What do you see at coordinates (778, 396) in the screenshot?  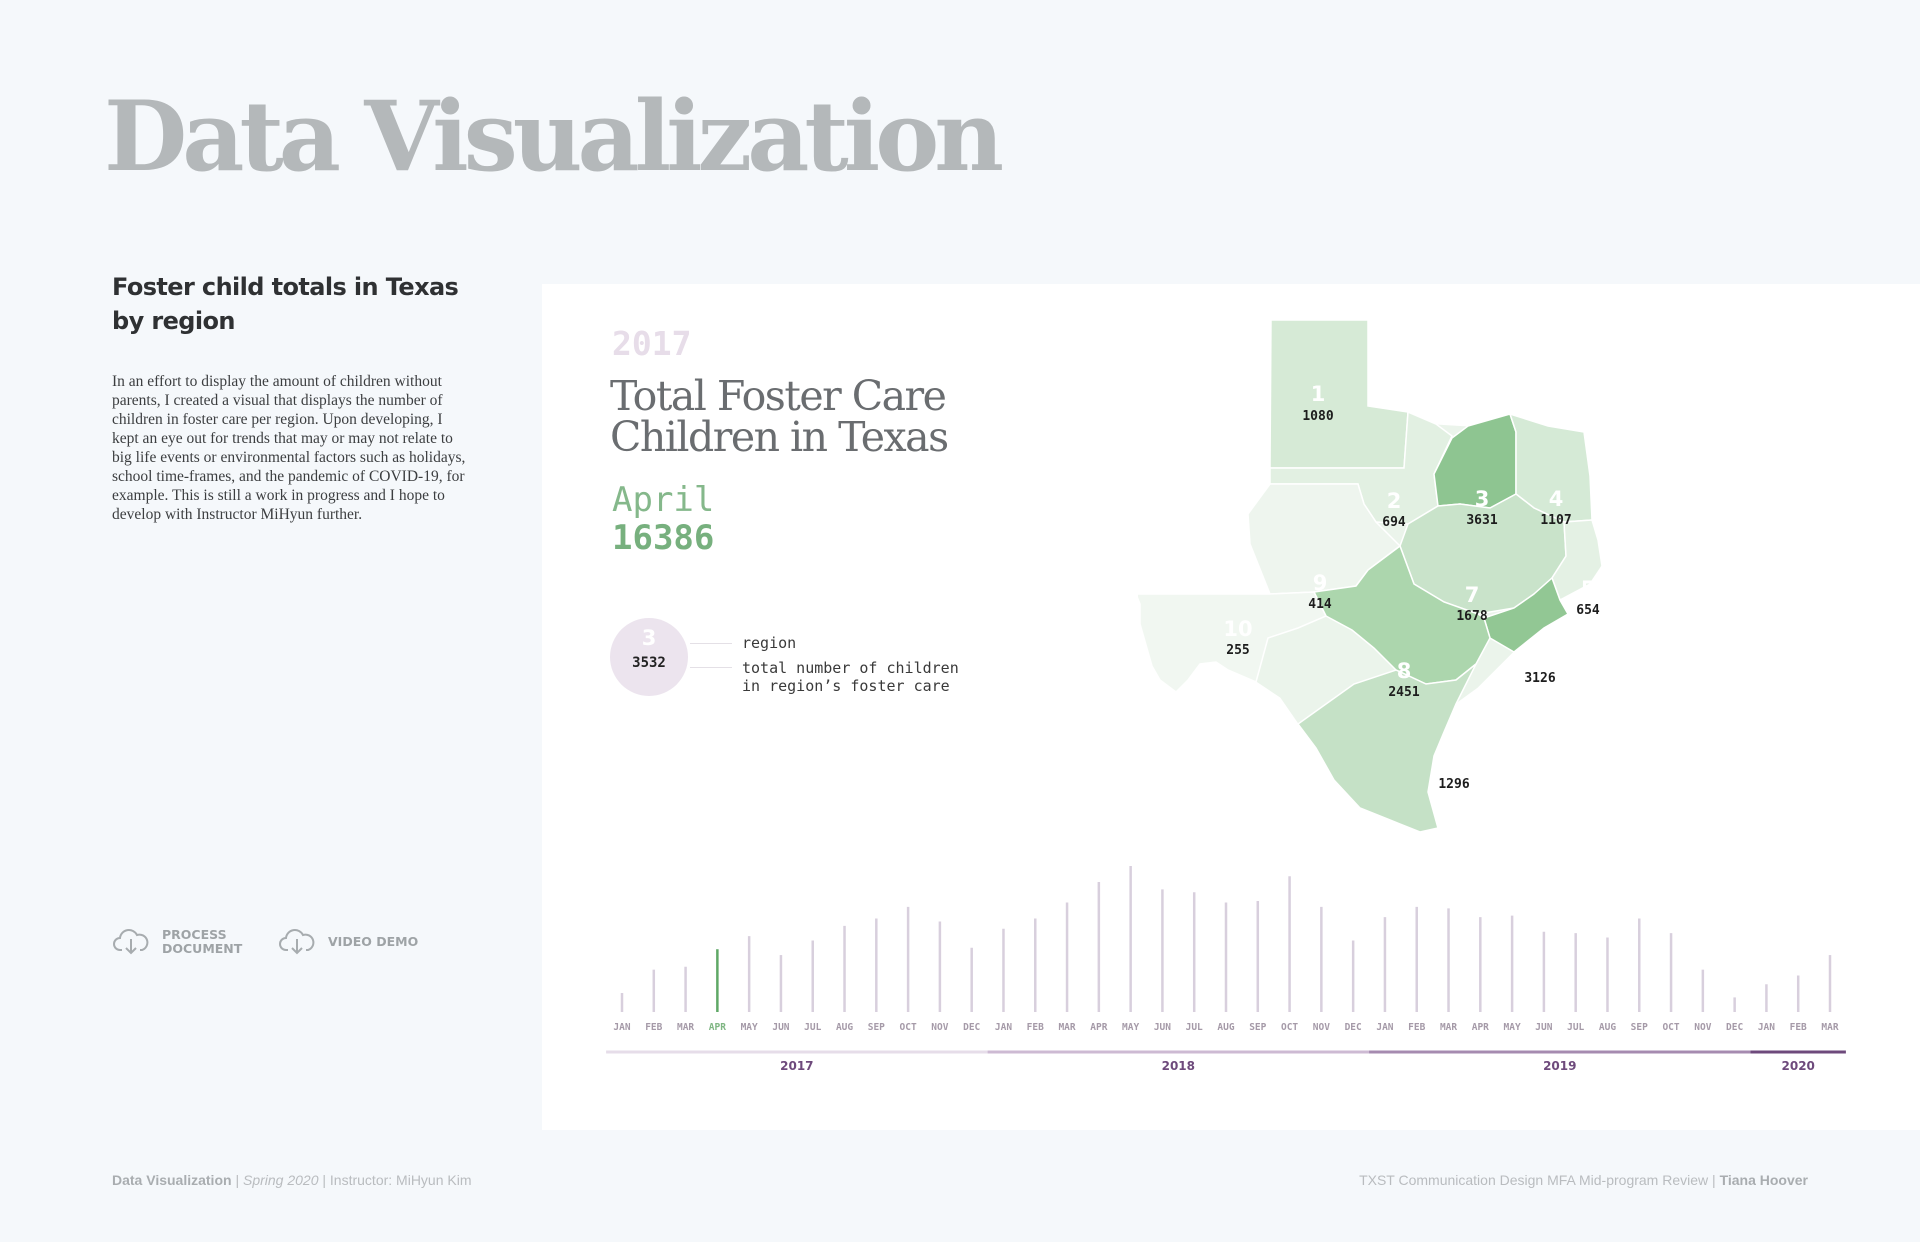 I see `visualization-title-line1: Total Foster Care` at bounding box center [778, 396].